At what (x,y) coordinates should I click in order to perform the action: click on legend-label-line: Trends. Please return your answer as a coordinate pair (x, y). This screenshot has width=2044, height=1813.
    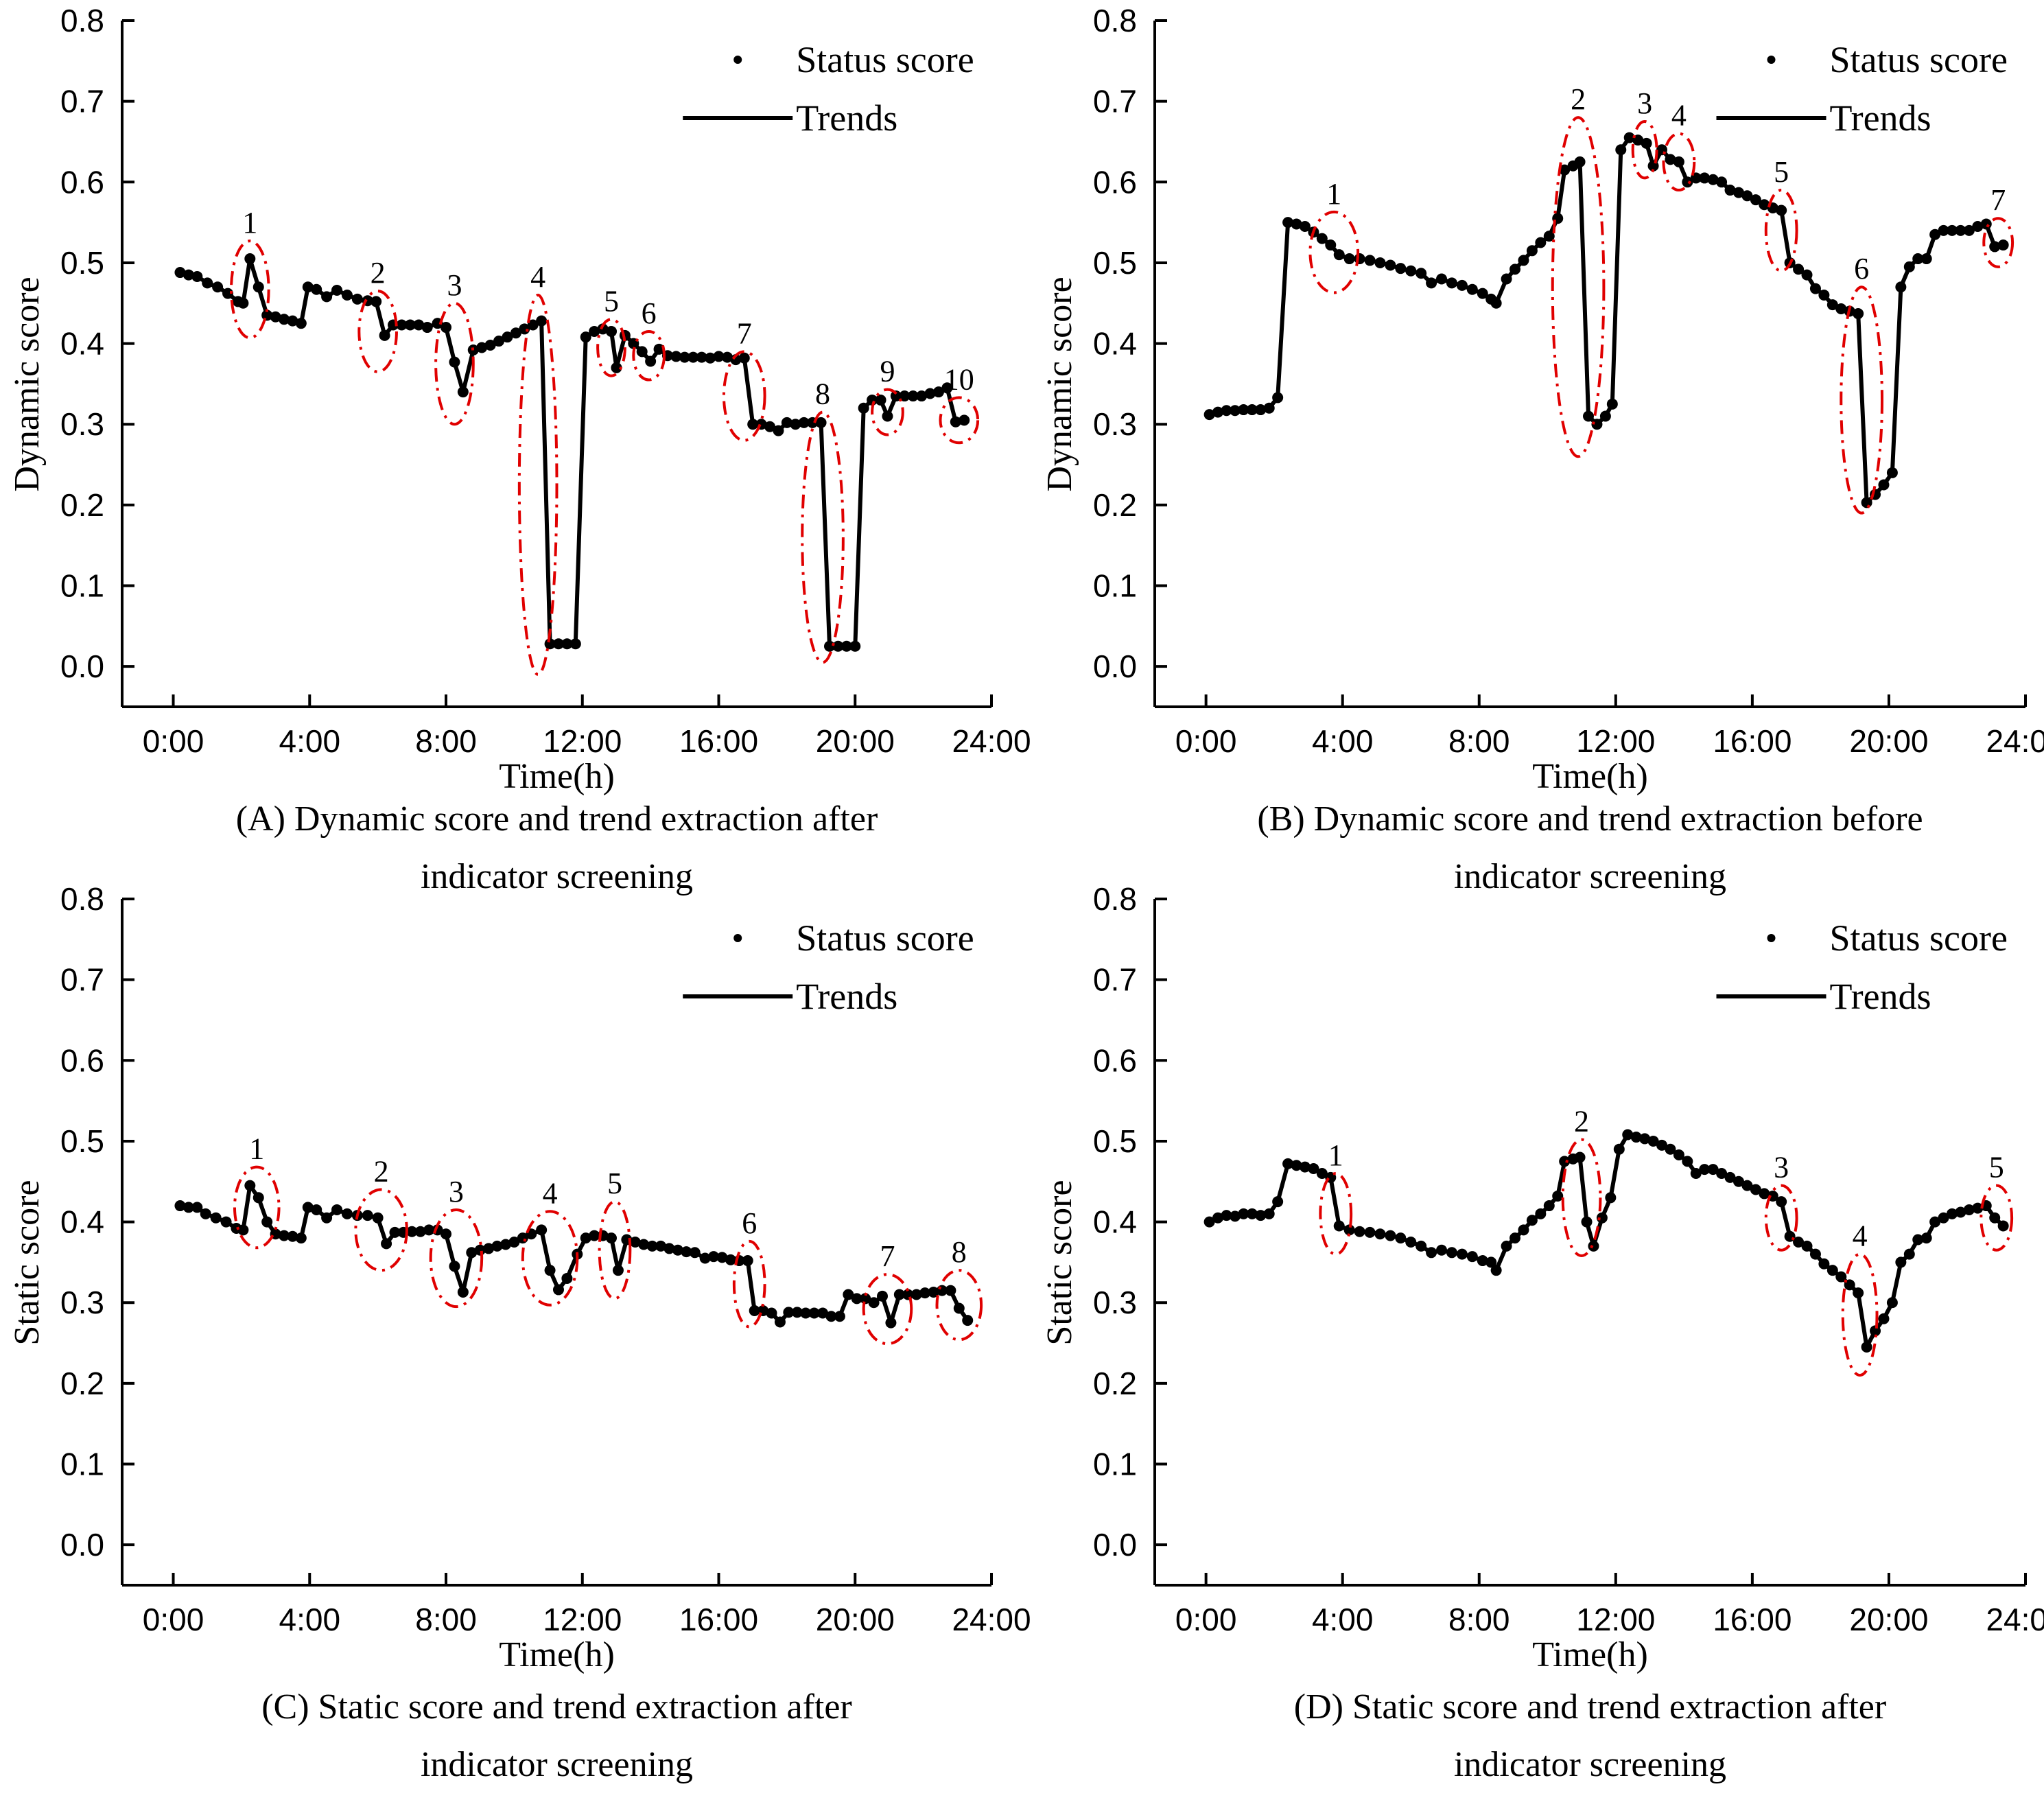
    Looking at the image, I should click on (846, 997).